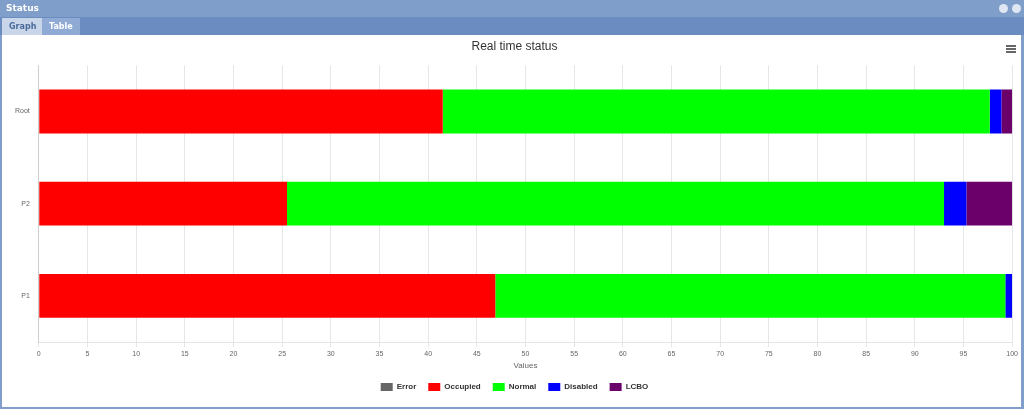 The image size is (1024, 409). Describe the element at coordinates (22, 8) in the screenshot. I see `text: Status` at that location.